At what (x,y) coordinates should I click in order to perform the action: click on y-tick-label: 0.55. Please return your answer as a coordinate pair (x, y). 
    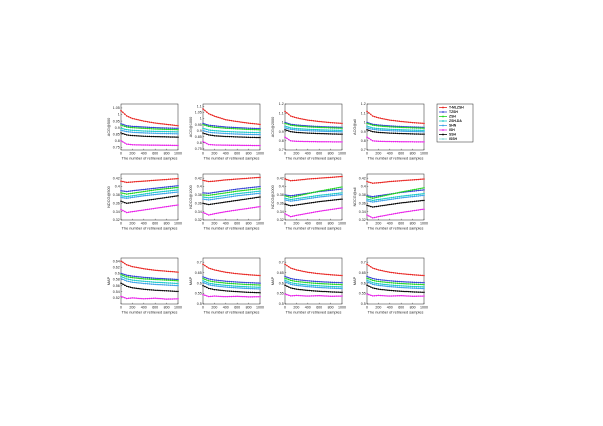
    Looking at the image, I should click on (198, 294).